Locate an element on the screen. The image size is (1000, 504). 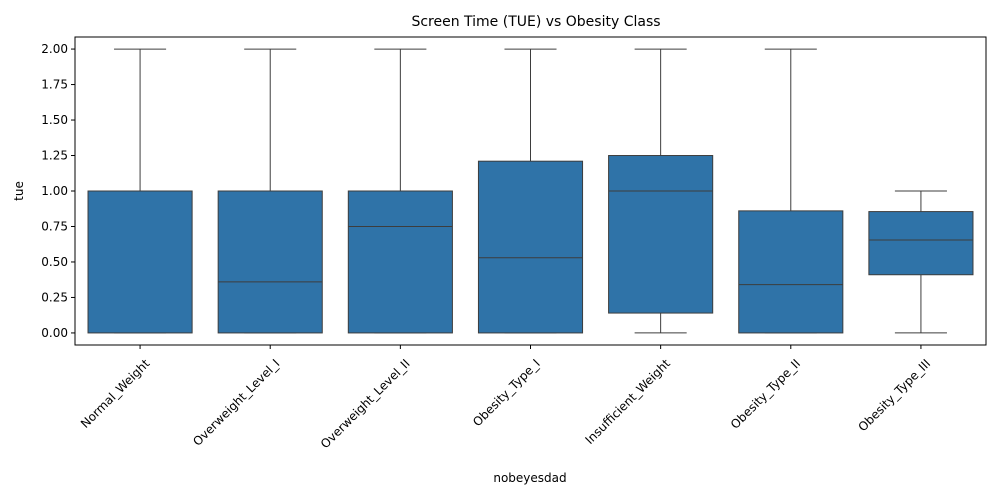
y-tick-label: 0.50 is located at coordinates (54, 262).